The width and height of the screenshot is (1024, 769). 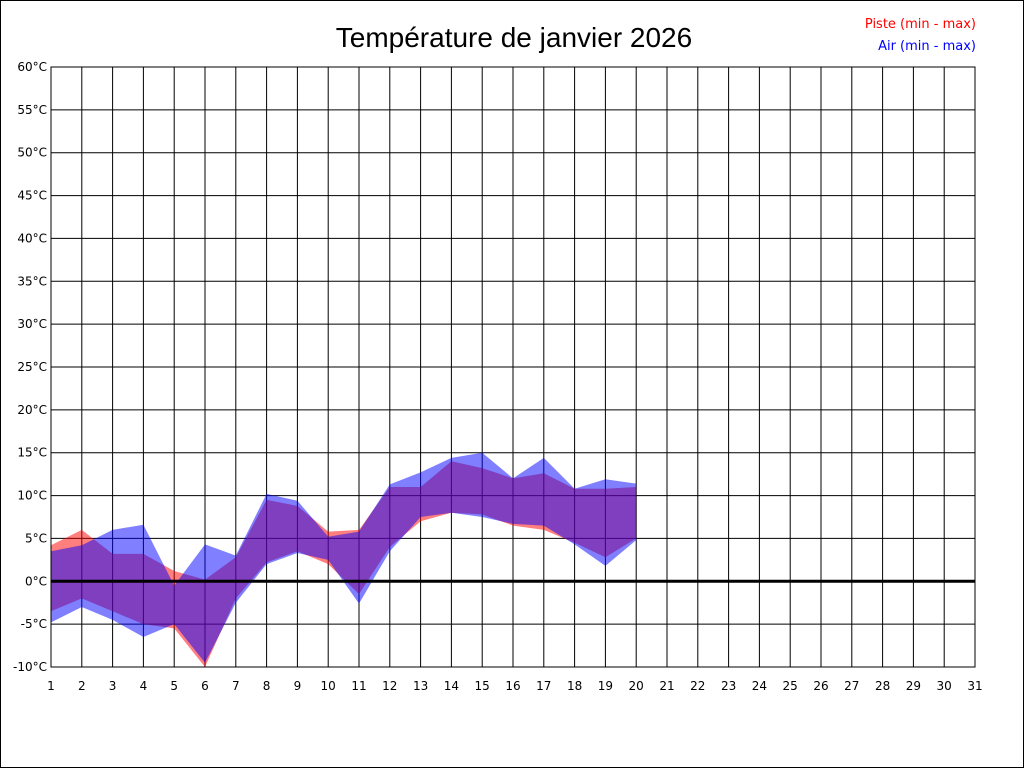 I want to click on chart-title: Température de janvier 2026, so click(x=514, y=37).